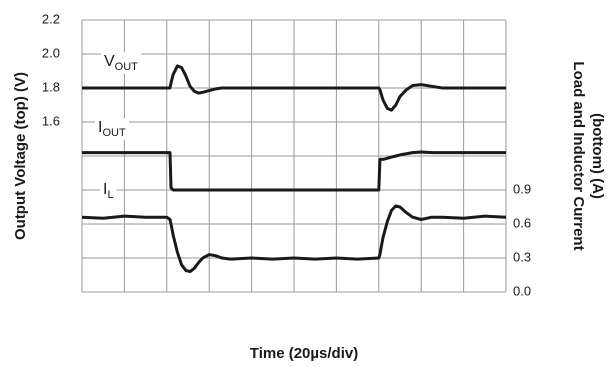  I want to click on series-label: VOUT, so click(121, 63).